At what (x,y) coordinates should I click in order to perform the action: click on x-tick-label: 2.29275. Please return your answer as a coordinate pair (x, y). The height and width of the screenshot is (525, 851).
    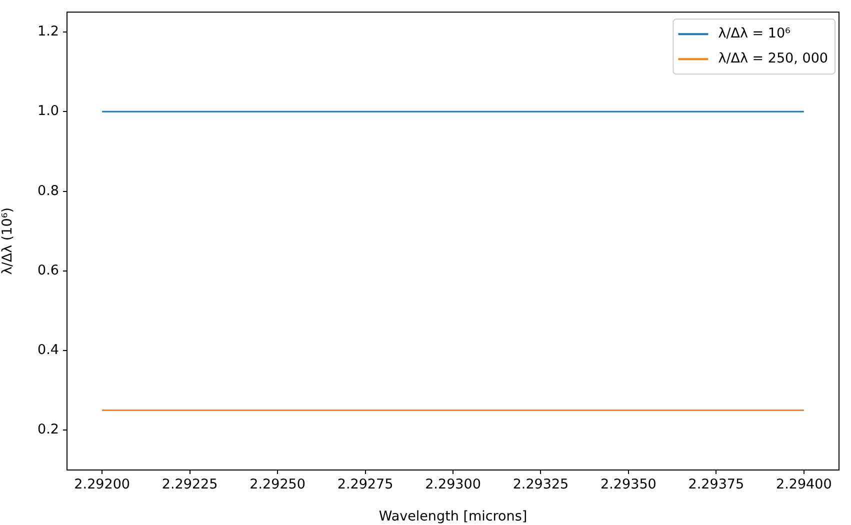
    Looking at the image, I should click on (365, 484).